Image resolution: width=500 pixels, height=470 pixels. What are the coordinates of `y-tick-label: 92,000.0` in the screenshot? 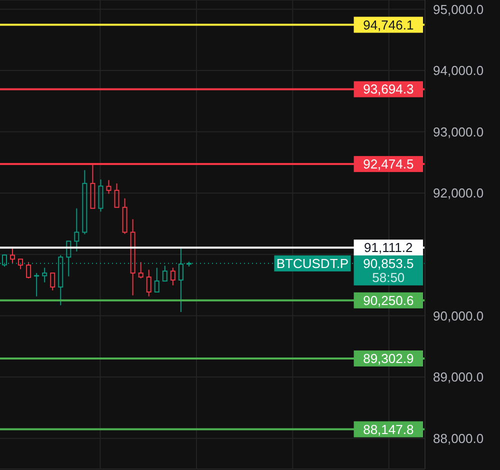 It's located at (458, 193).